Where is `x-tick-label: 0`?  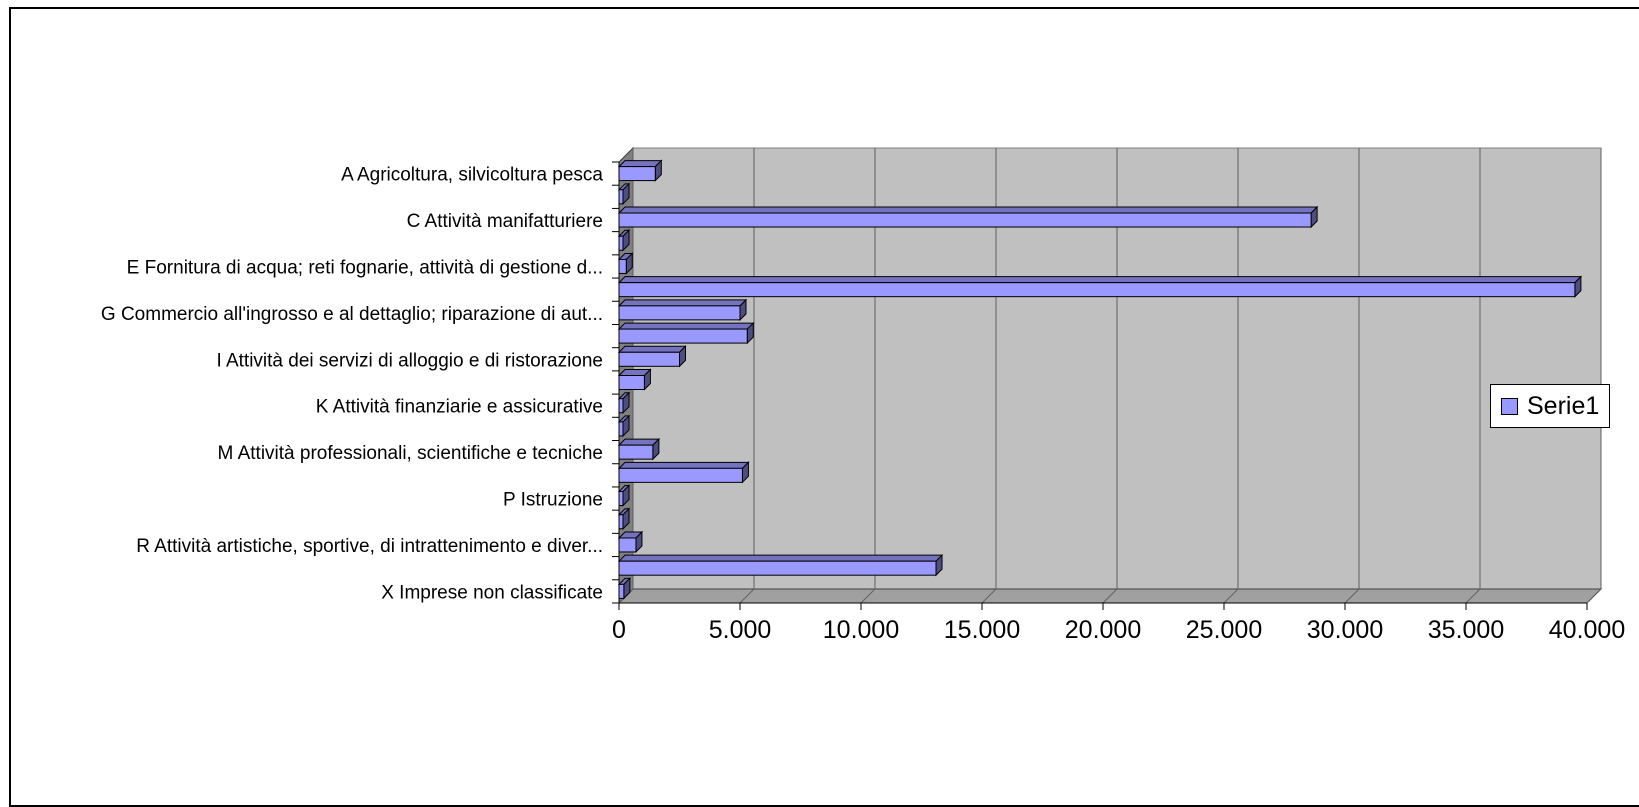
x-tick-label: 0 is located at coordinates (619, 630).